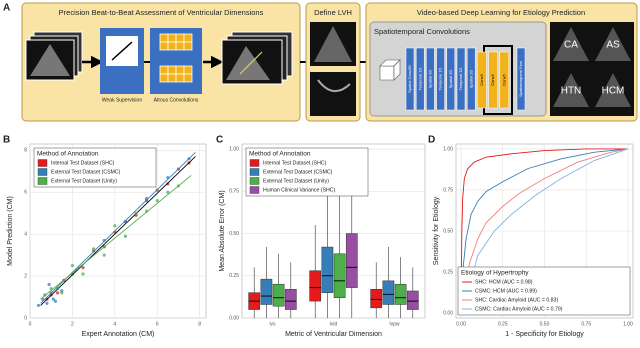  I want to click on legend-label: External Test Dataset (Unity), so click(84, 181).